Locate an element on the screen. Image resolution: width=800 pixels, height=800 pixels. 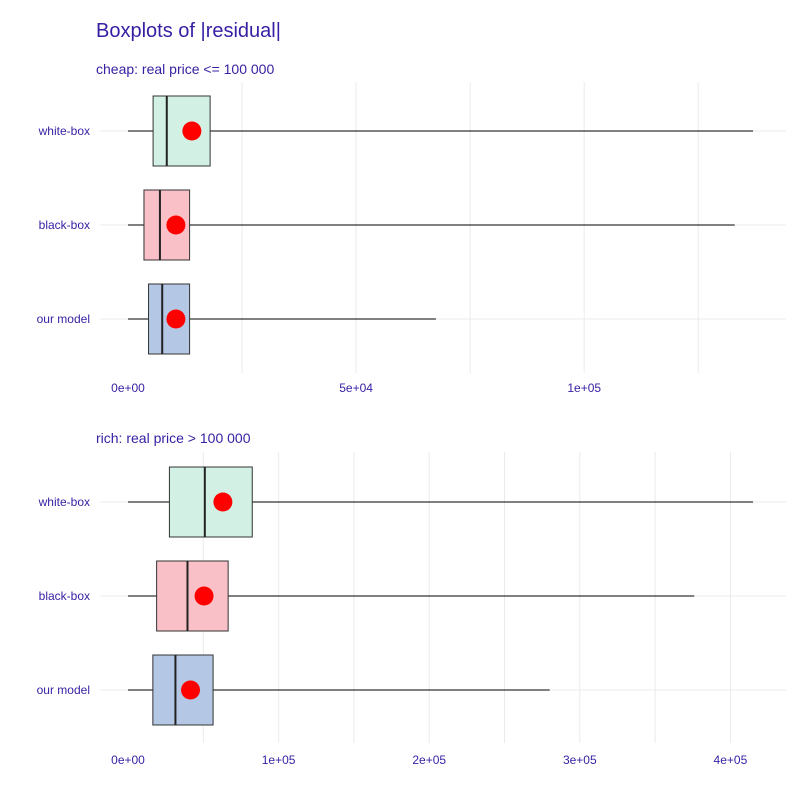
x-tick-label: 4e+05 is located at coordinates (731, 760).